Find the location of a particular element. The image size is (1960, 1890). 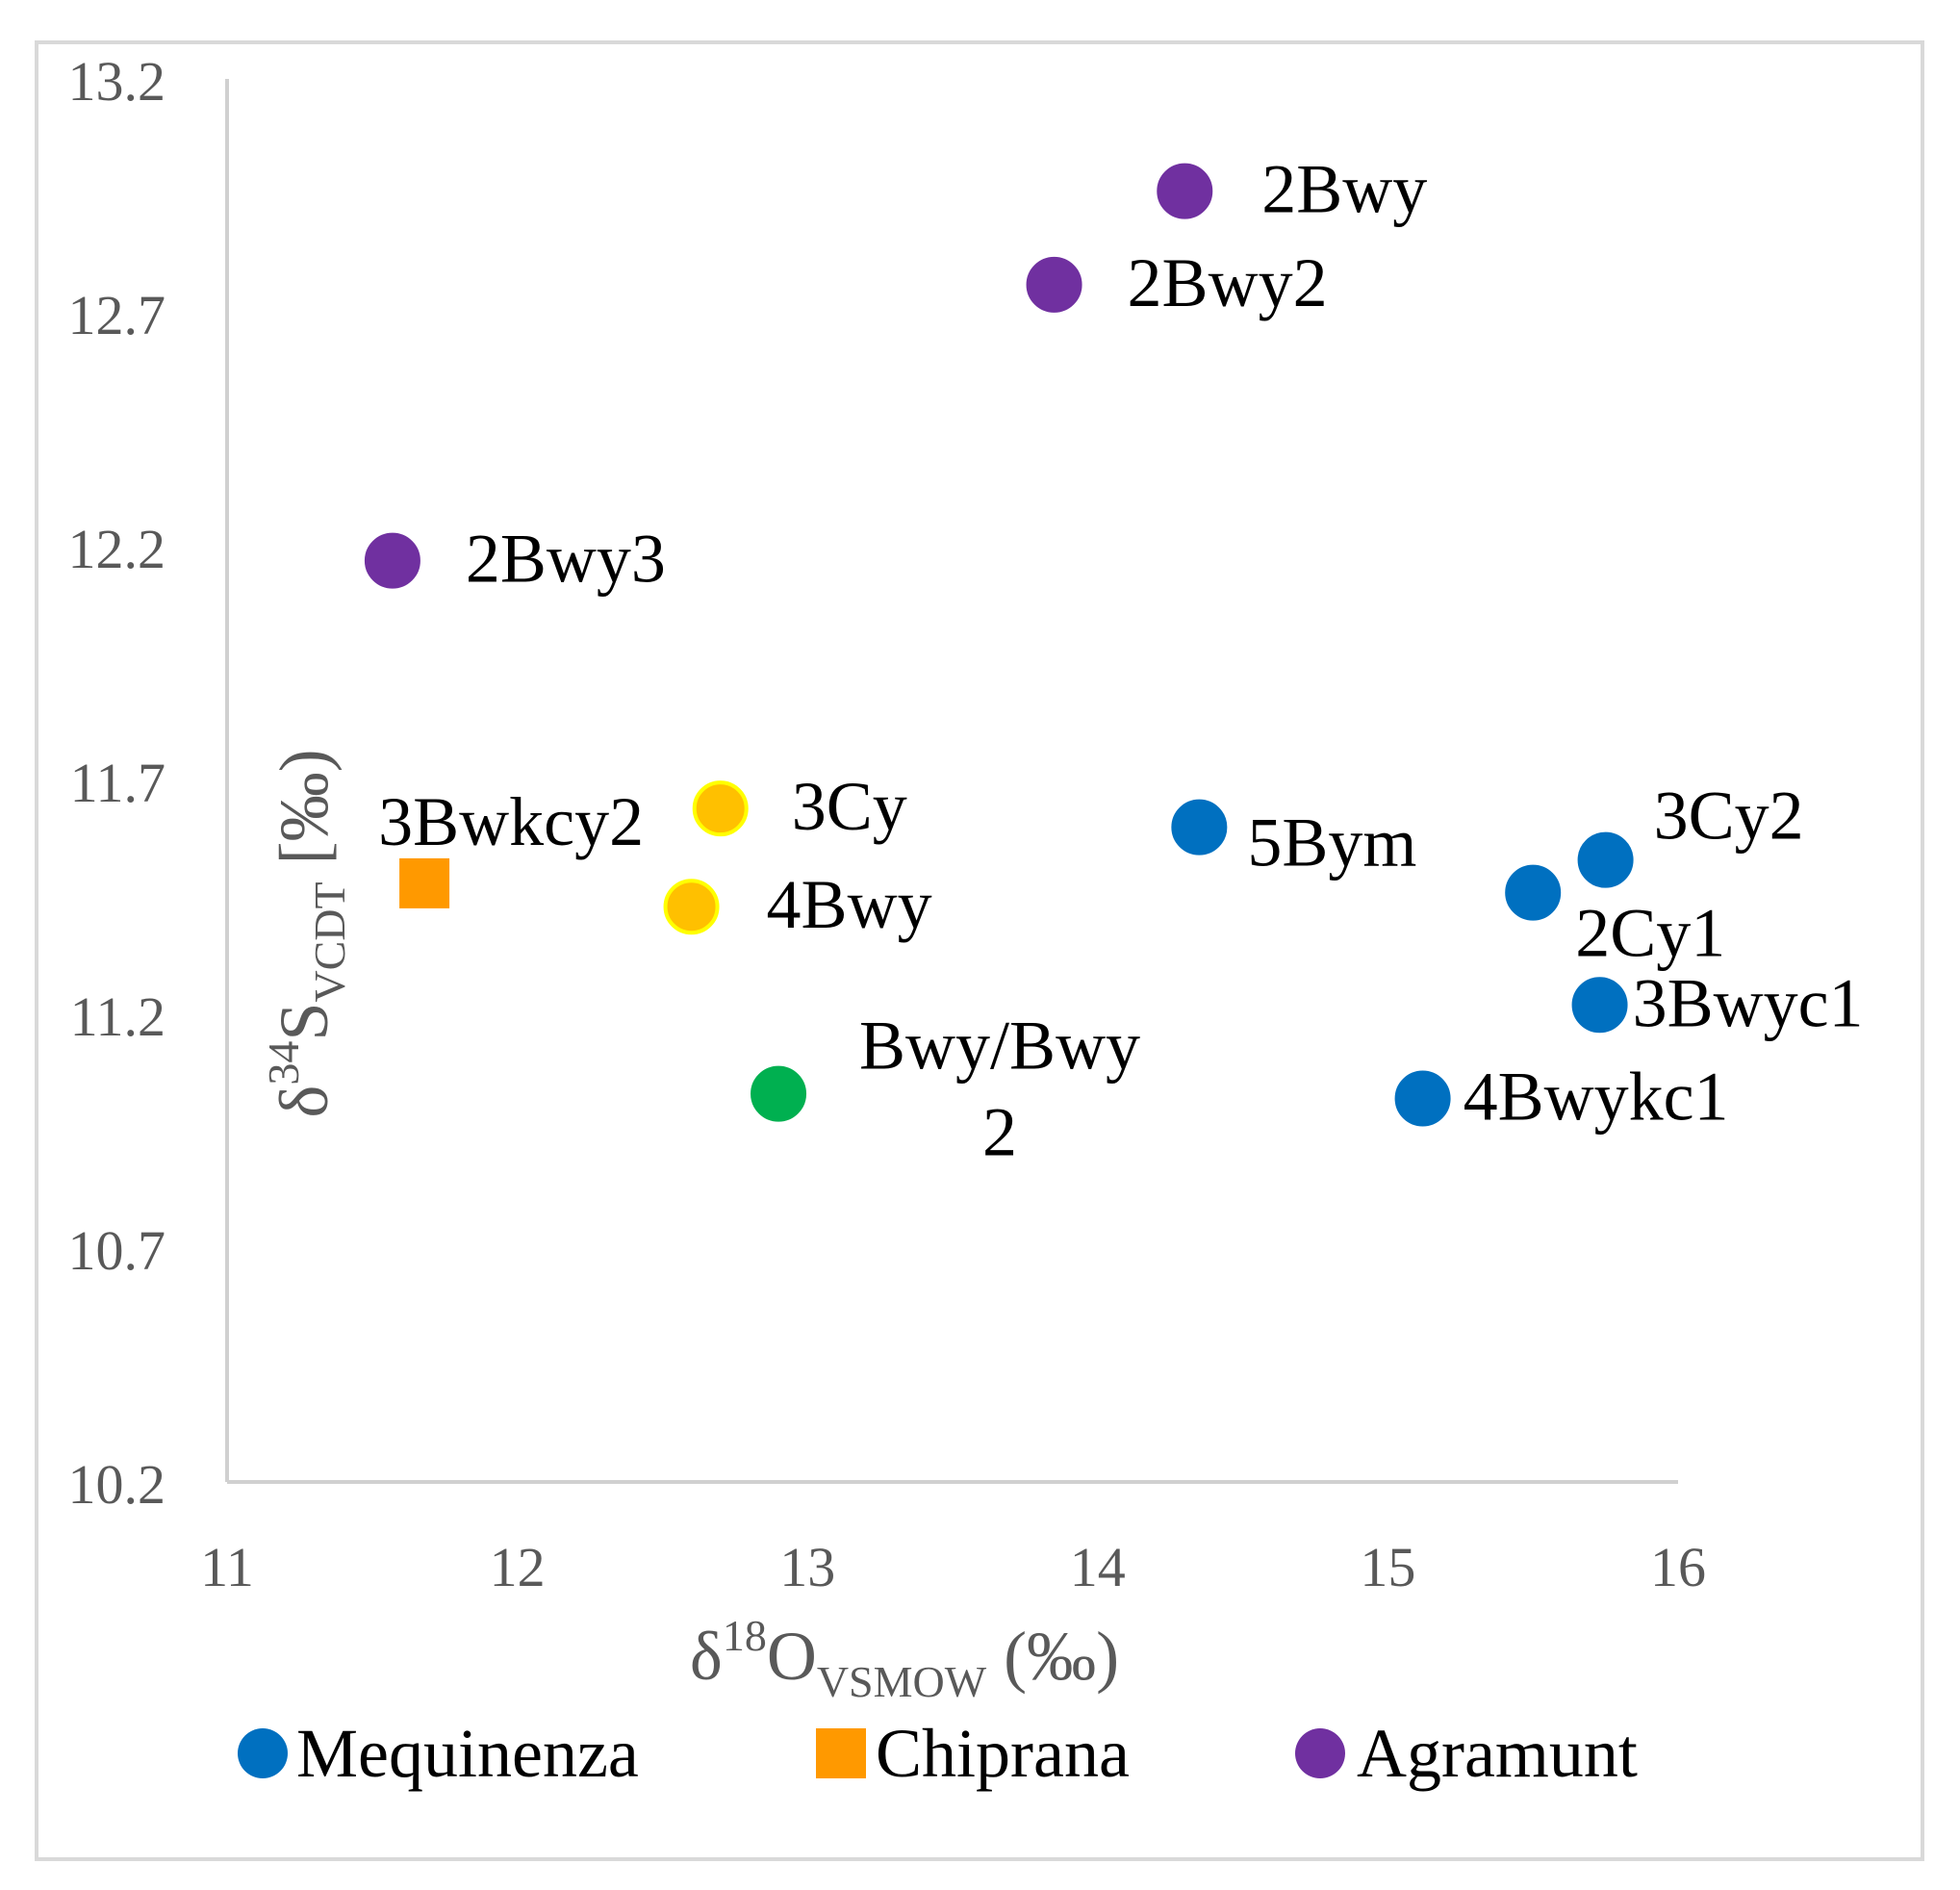

y-axis-title-subscript: VCDT is located at coordinates (329, 942).